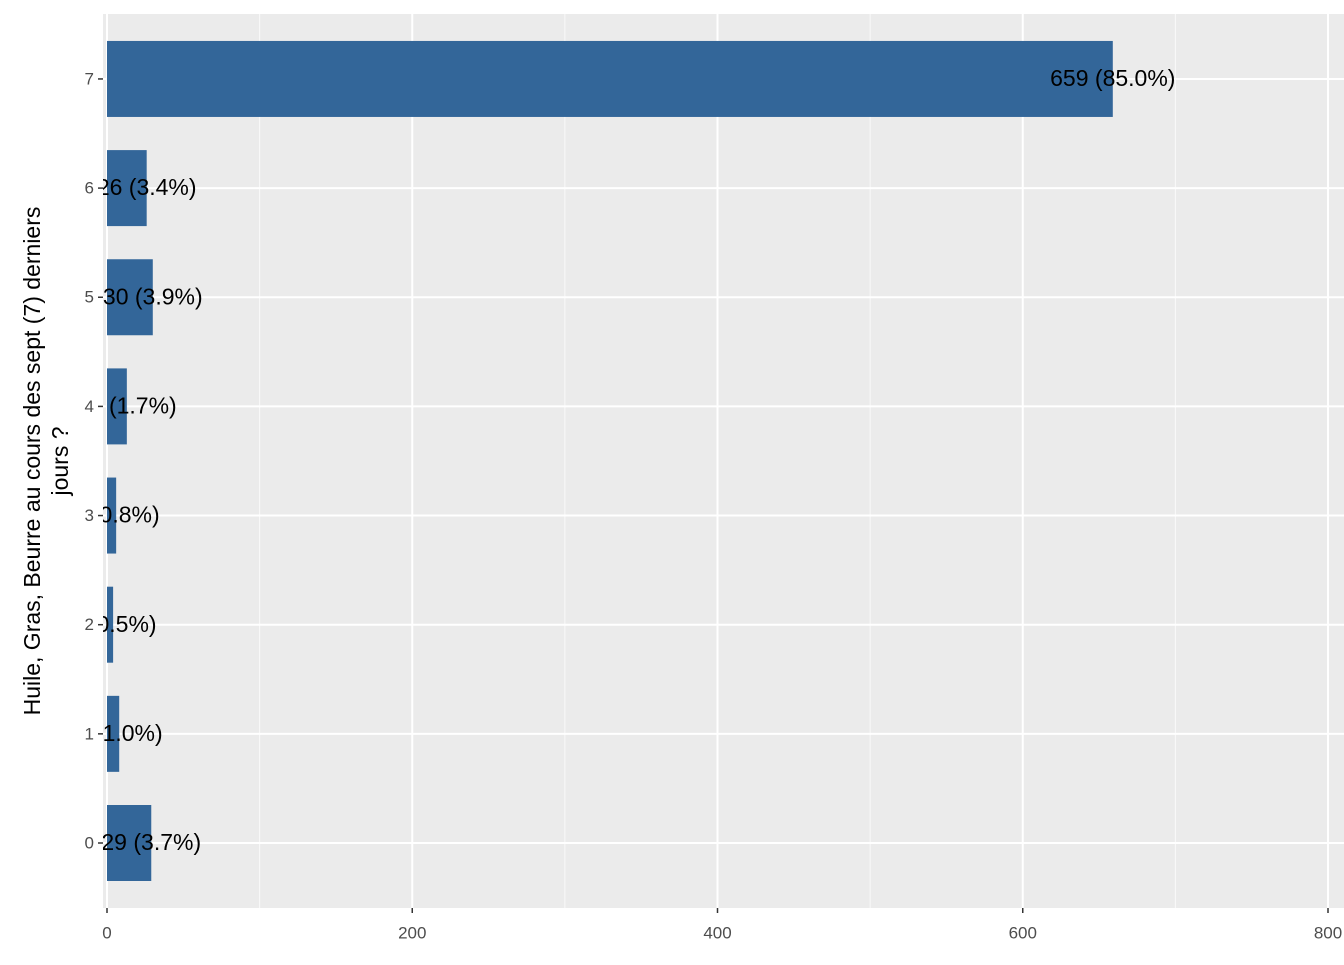 This screenshot has width=1344, height=965. Describe the element at coordinates (153, 296) in the screenshot. I see `value-label: 30 (3.9%)` at that location.